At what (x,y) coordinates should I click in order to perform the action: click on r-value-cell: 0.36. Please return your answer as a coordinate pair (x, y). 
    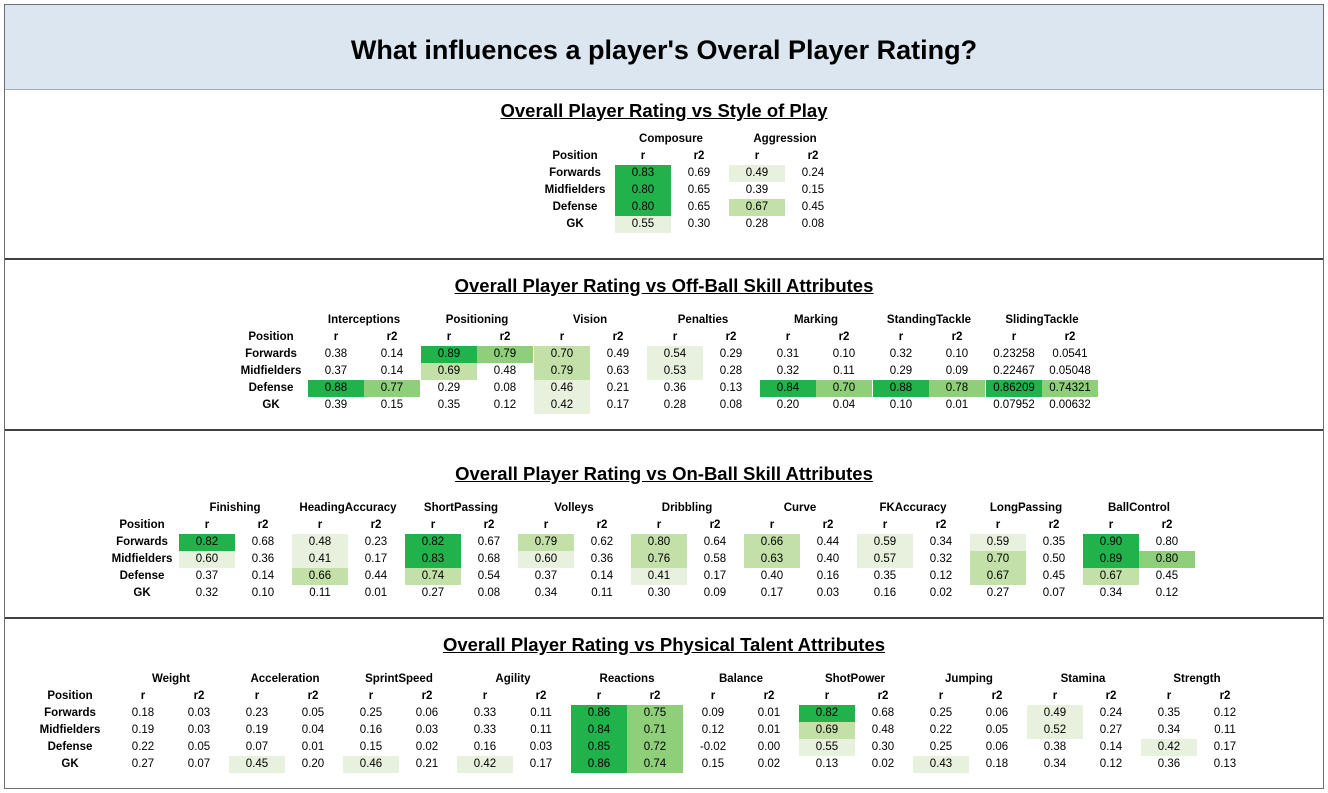
    Looking at the image, I should click on (1169, 764).